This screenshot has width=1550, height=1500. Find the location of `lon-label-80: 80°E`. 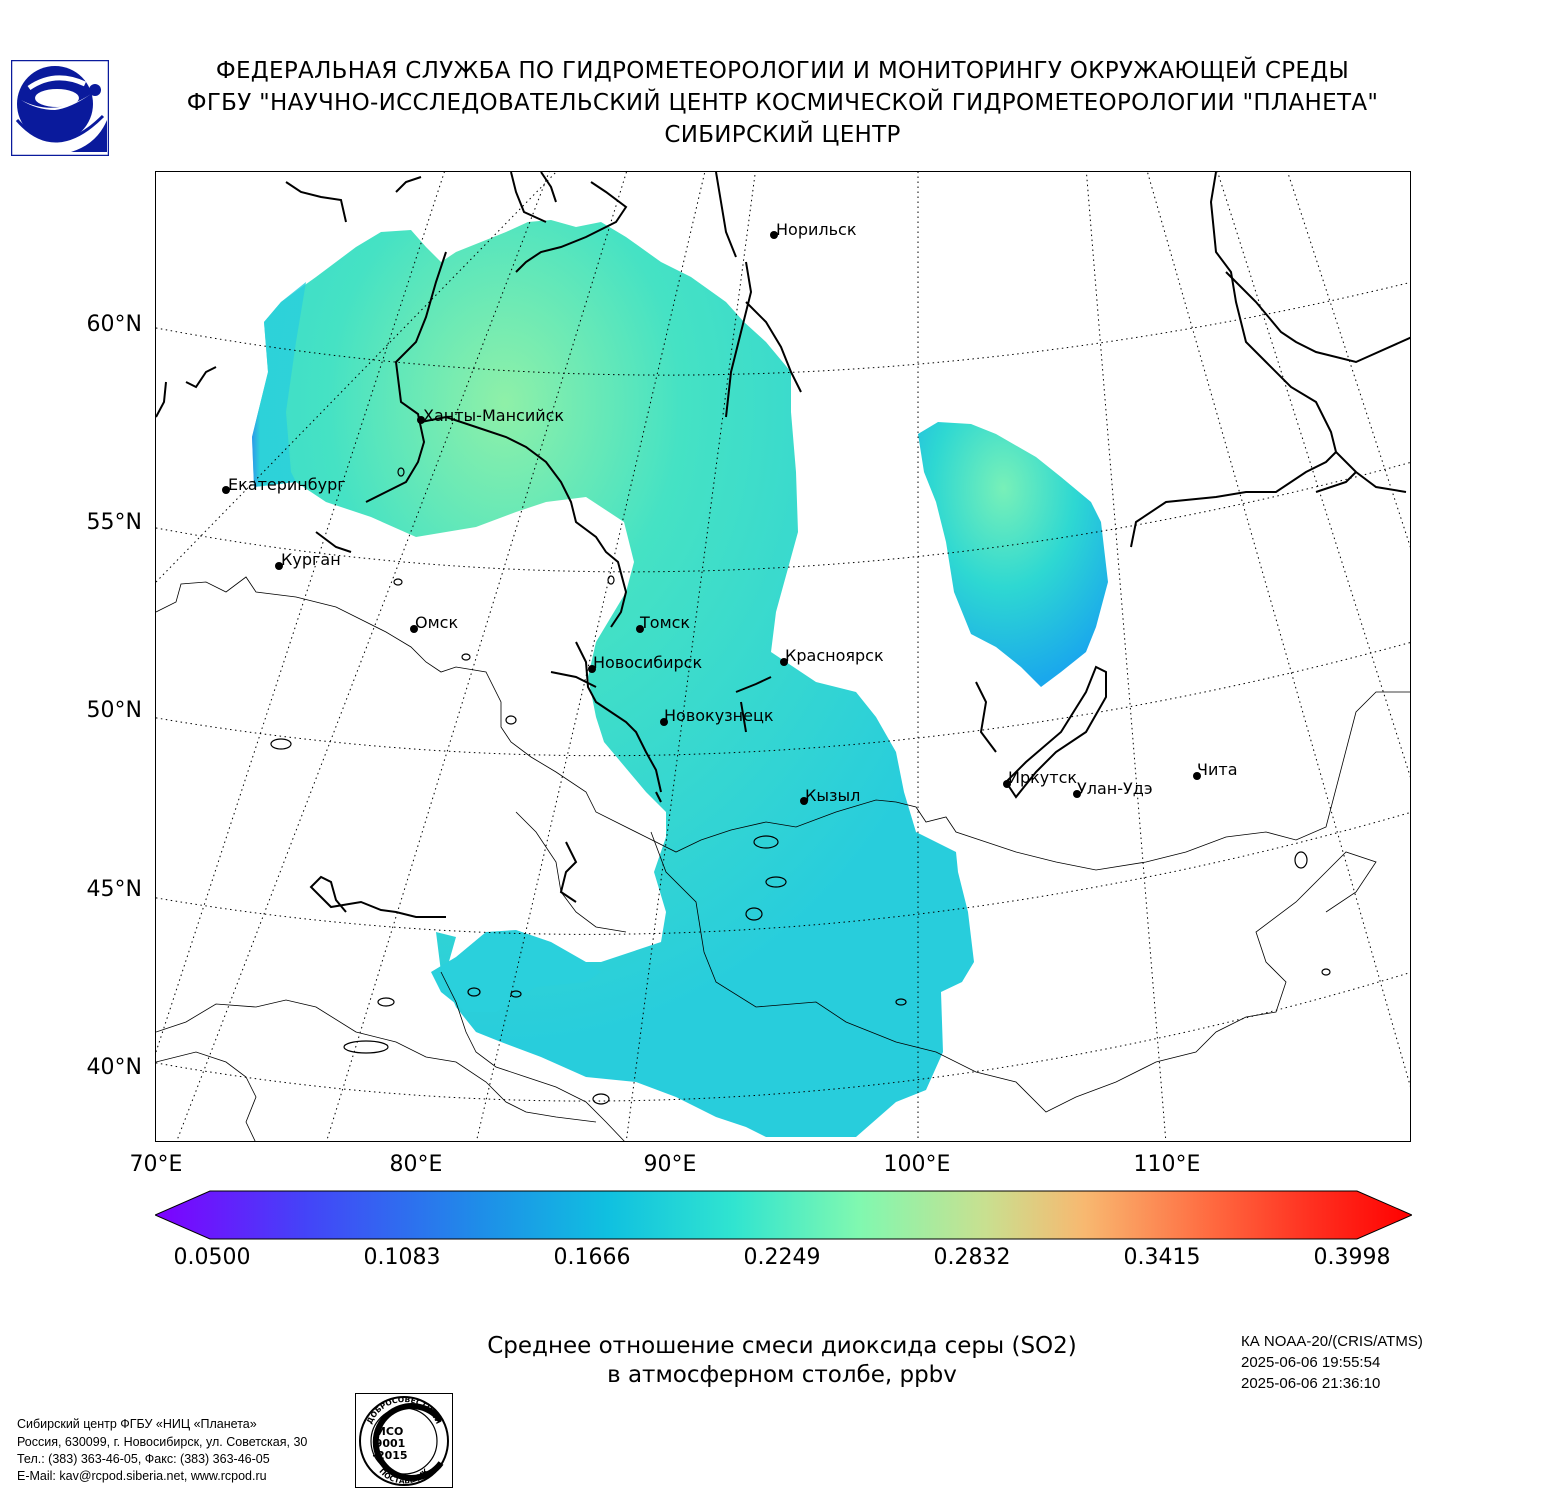

lon-label-80: 80°E is located at coordinates (416, 1164).